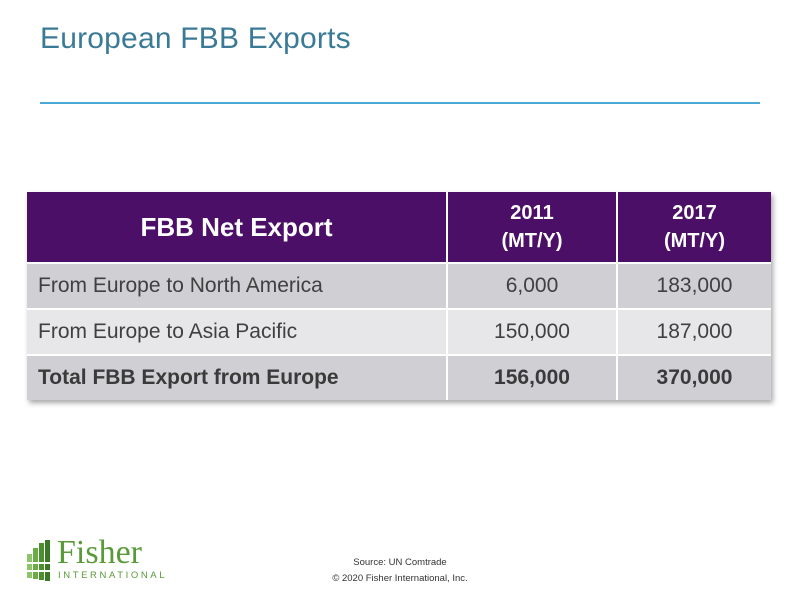  Describe the element at coordinates (694, 241) in the screenshot. I see `header-2017-unit: (MT/Y)` at that location.